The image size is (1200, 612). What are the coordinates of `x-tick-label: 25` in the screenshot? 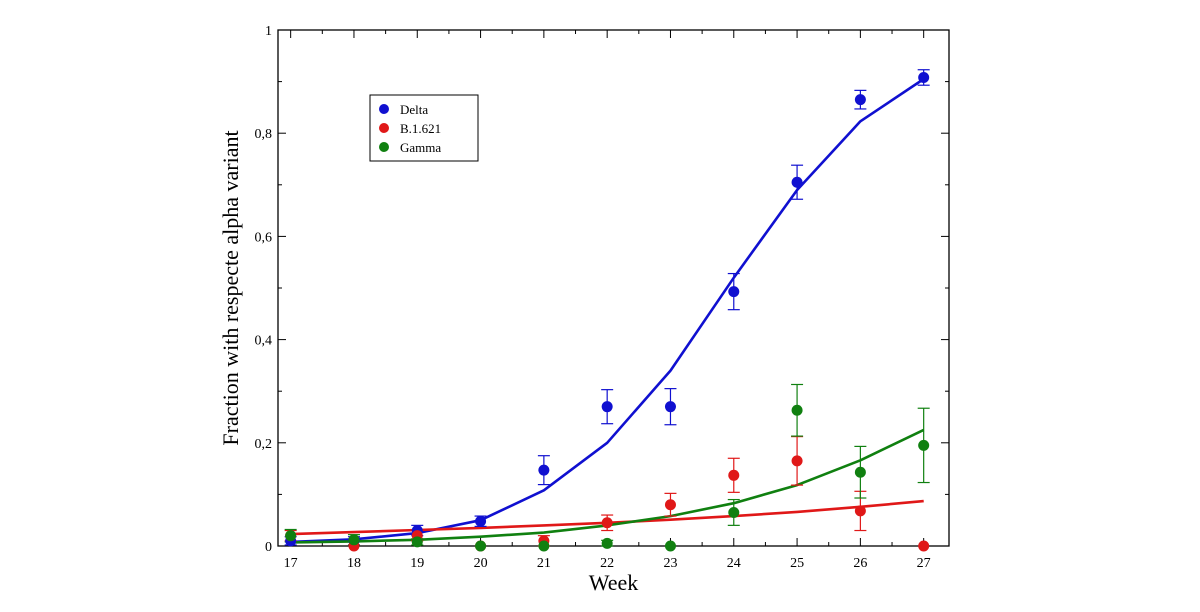 It's located at (797, 563).